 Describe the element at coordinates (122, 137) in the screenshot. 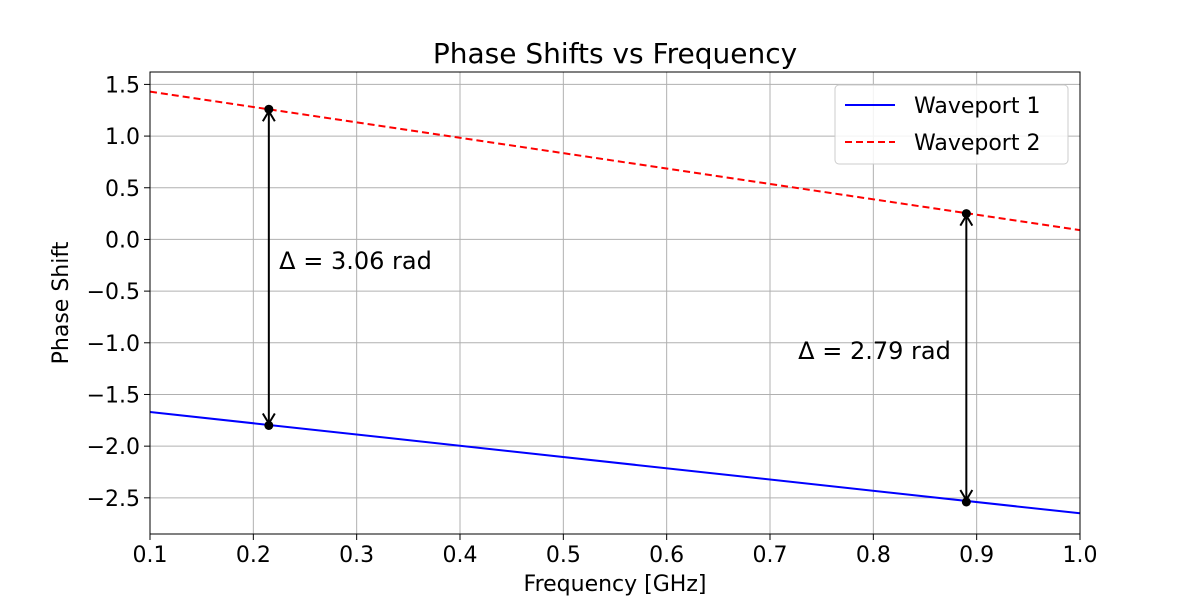

I see `y-tick-label: 1.0` at that location.